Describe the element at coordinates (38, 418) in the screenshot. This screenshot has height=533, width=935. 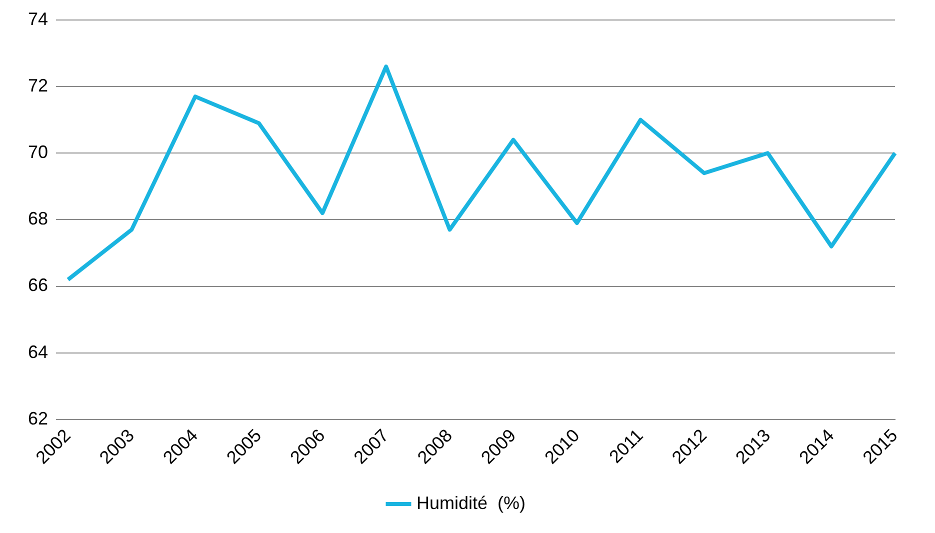
I see `y-tick-label: 62` at that location.